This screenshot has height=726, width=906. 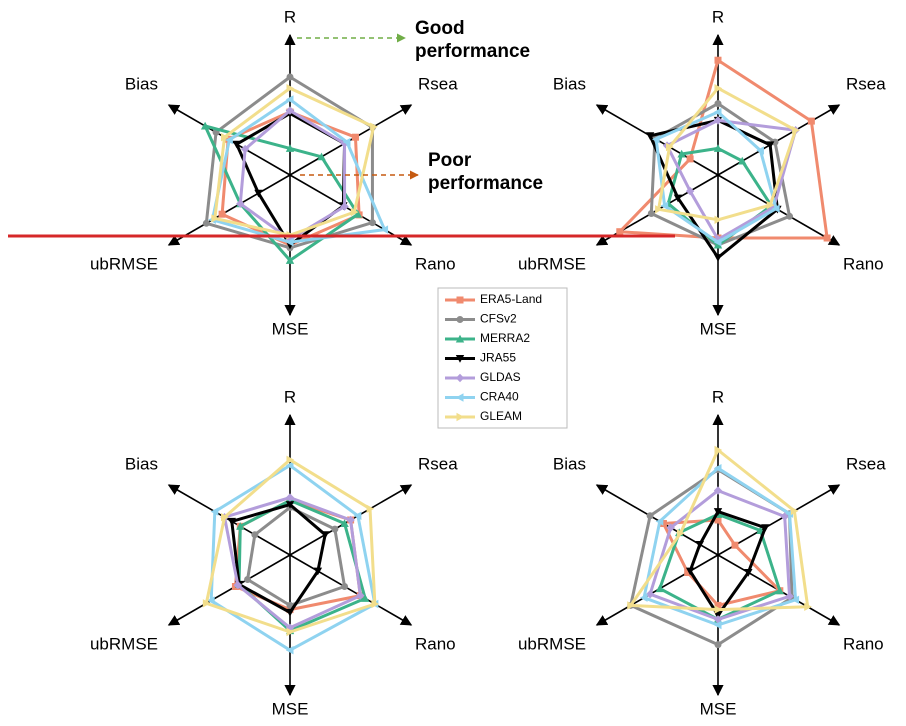 What do you see at coordinates (440, 28) in the screenshot?
I see `annotation: Good` at bounding box center [440, 28].